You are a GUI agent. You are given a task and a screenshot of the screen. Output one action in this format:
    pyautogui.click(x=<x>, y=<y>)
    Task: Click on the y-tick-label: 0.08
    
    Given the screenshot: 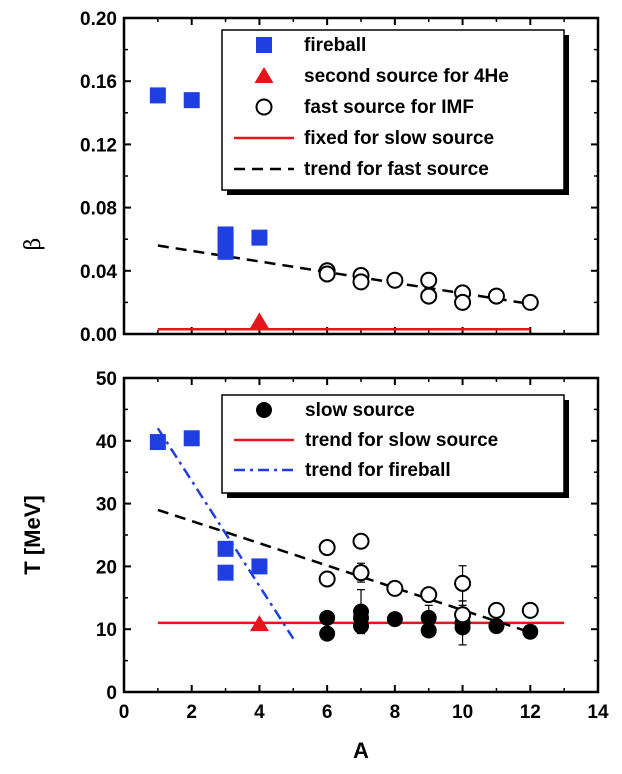 What is the action you would take?
    pyautogui.click(x=98, y=209)
    